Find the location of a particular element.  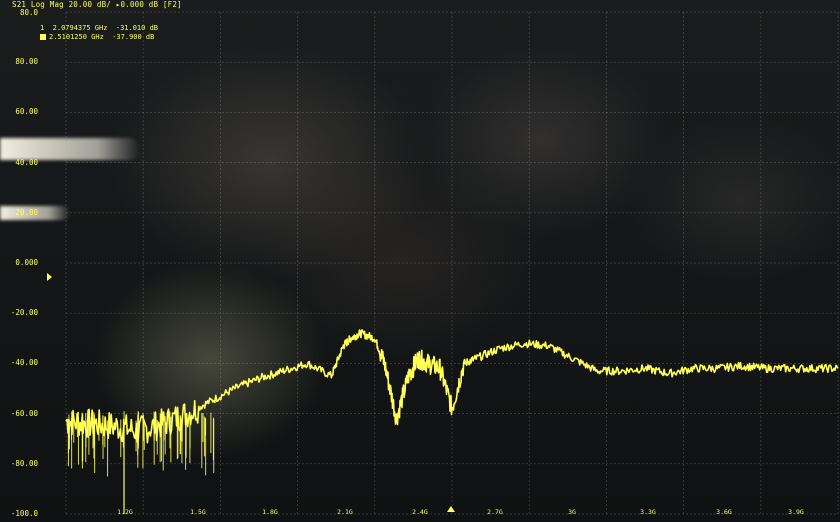

y-tick-label: -80.00 is located at coordinates (24, 463).